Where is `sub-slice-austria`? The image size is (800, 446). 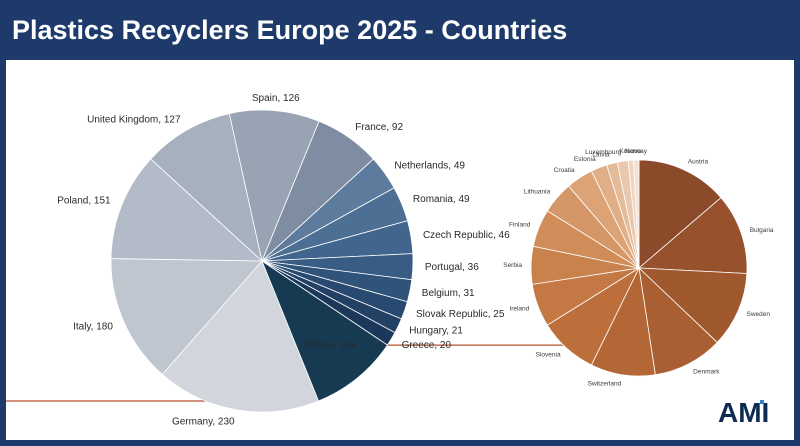 sub-slice-austria is located at coordinates (680, 214).